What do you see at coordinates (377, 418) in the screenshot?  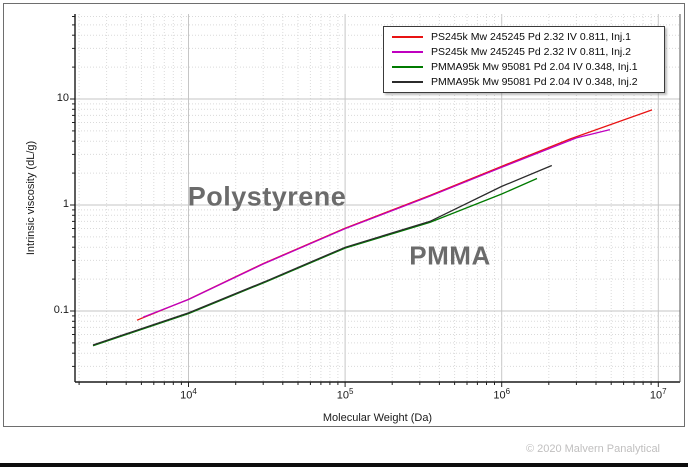 I see `x-axis-title: Molecular Weight (Da)` at bounding box center [377, 418].